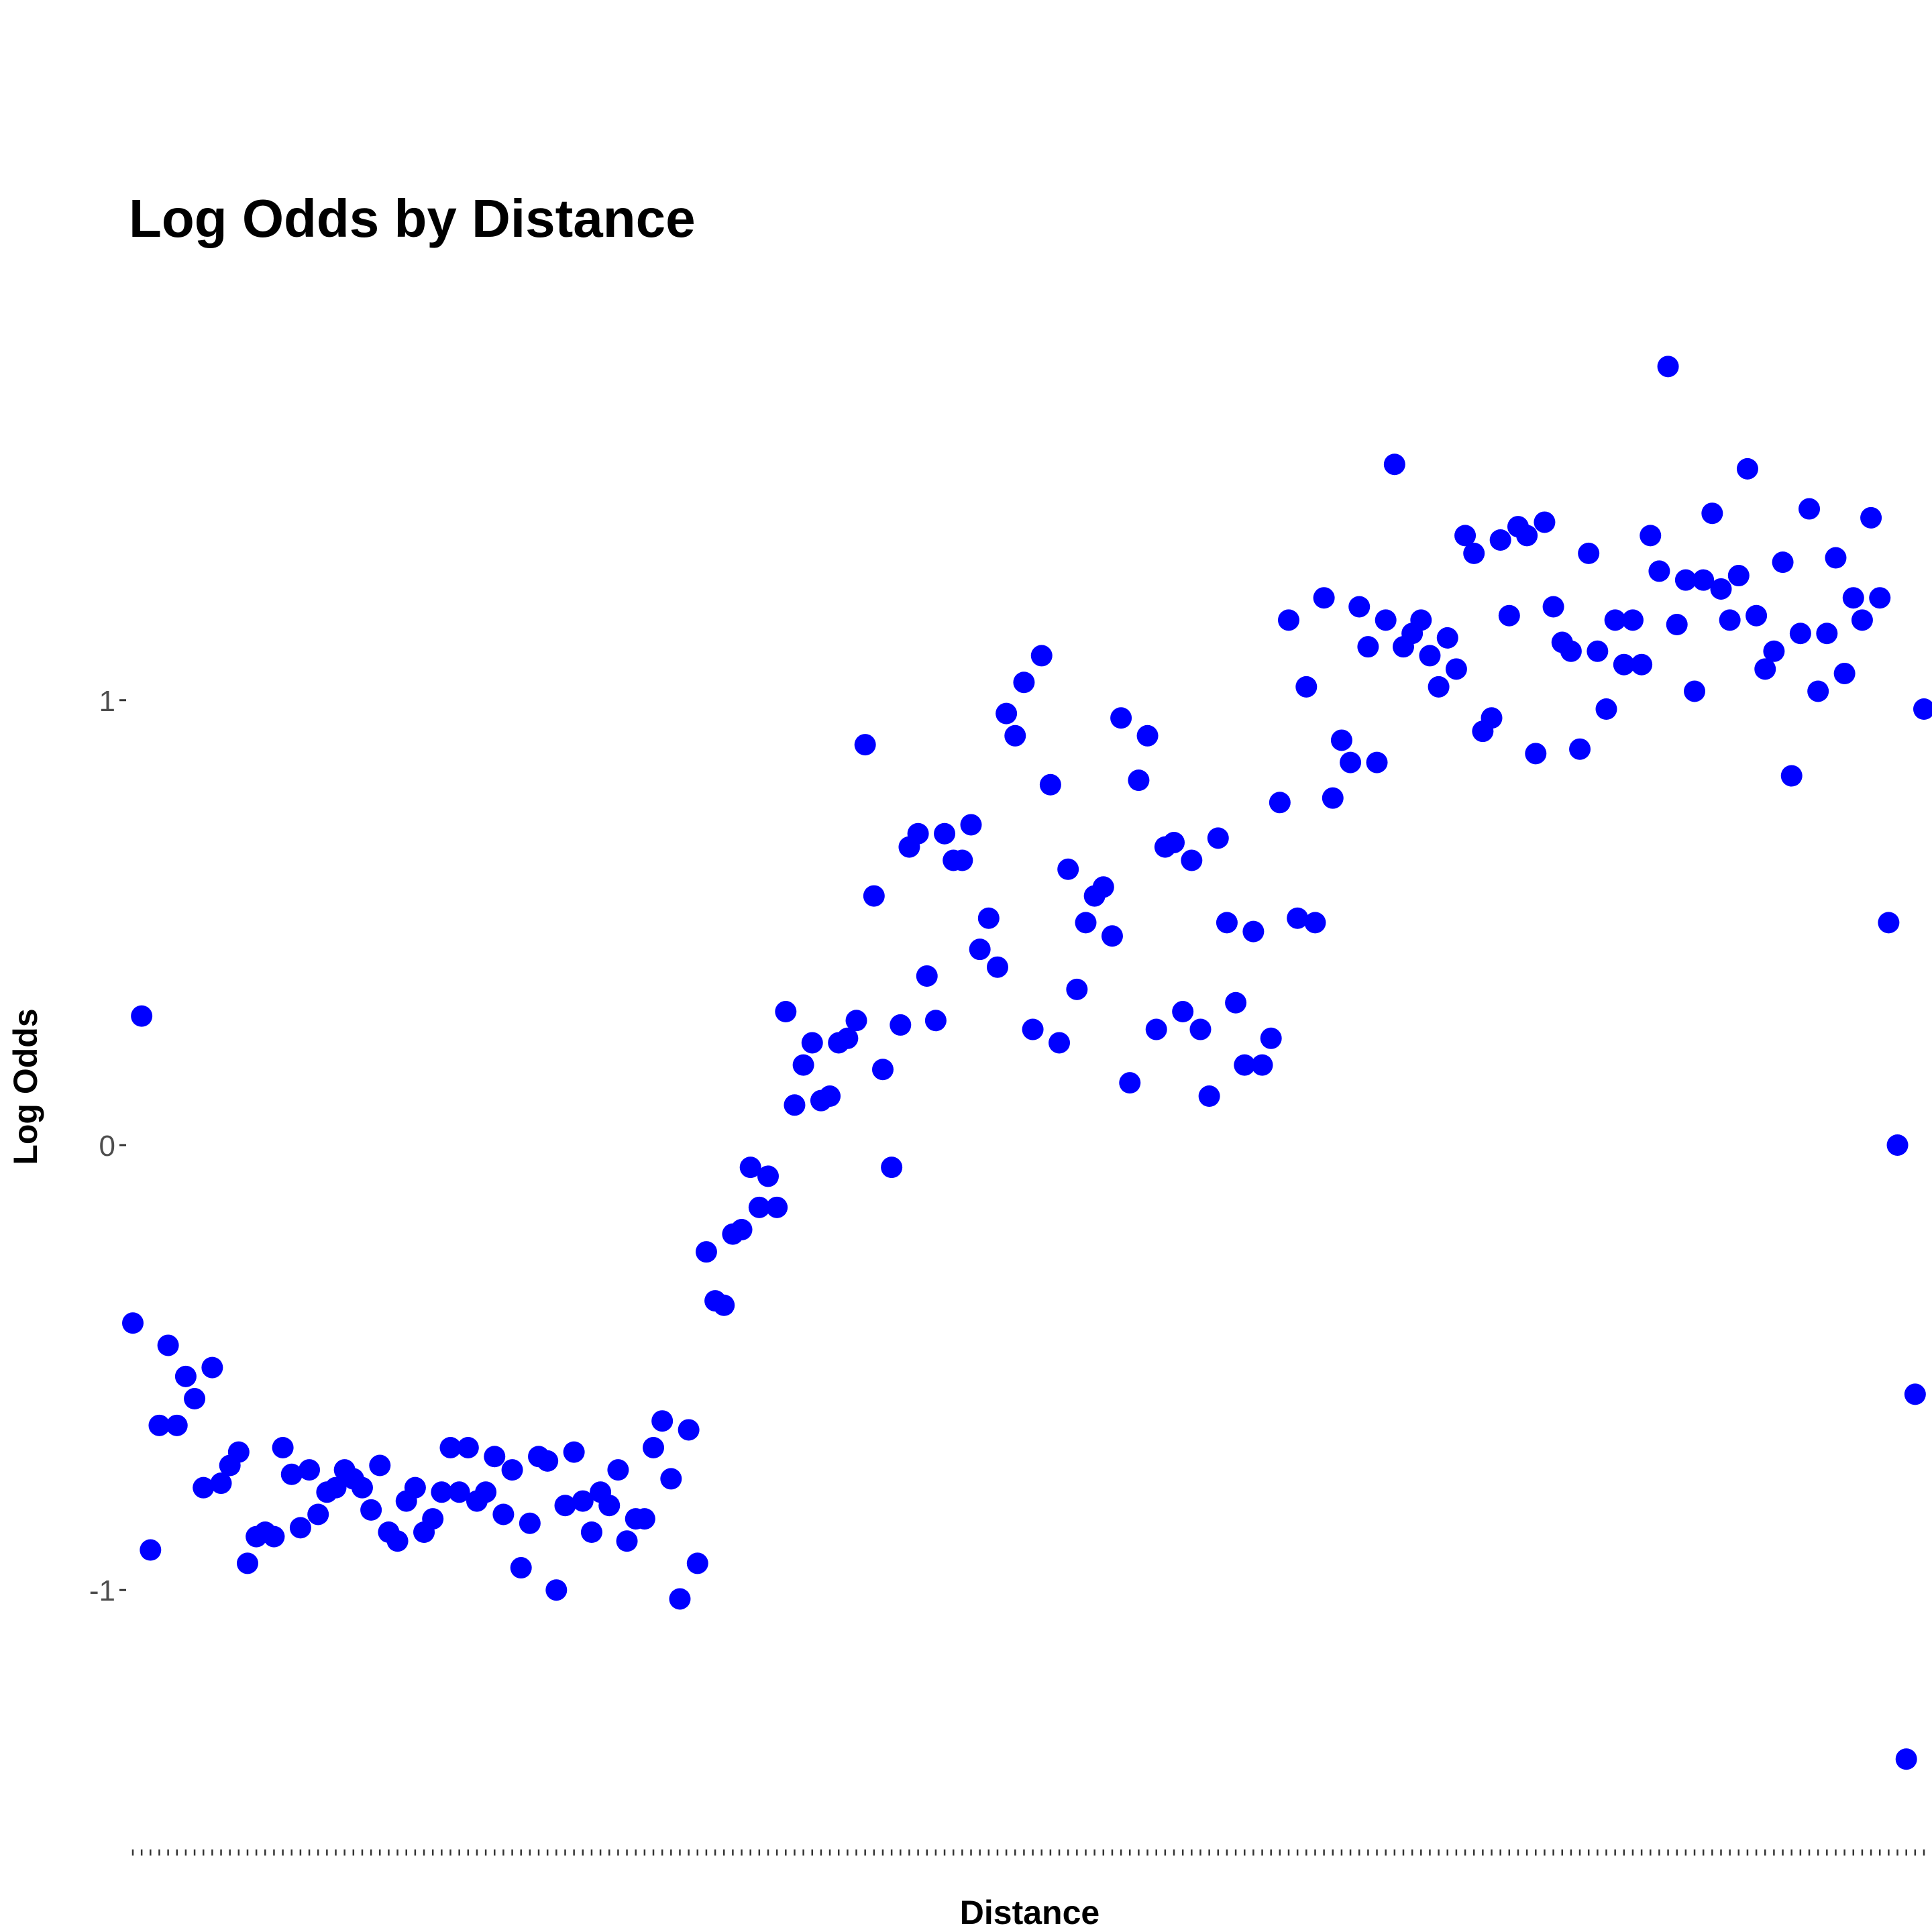  Describe the element at coordinates (1028, 1852) in the screenshot. I see `x-axis` at that location.